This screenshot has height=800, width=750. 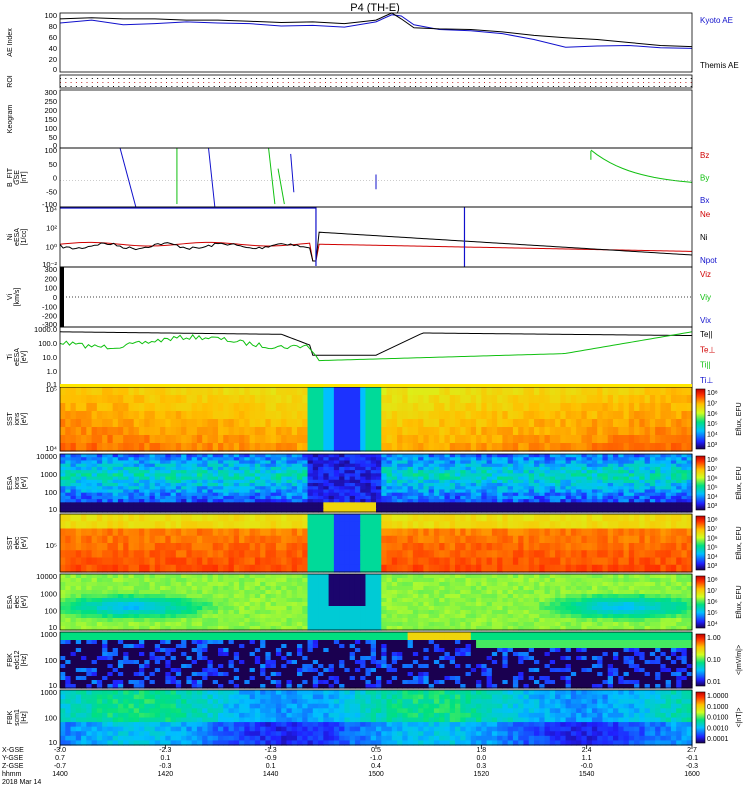 What do you see at coordinates (12, 758) in the screenshot?
I see `footer-row-label: Y-GSE` at bounding box center [12, 758].